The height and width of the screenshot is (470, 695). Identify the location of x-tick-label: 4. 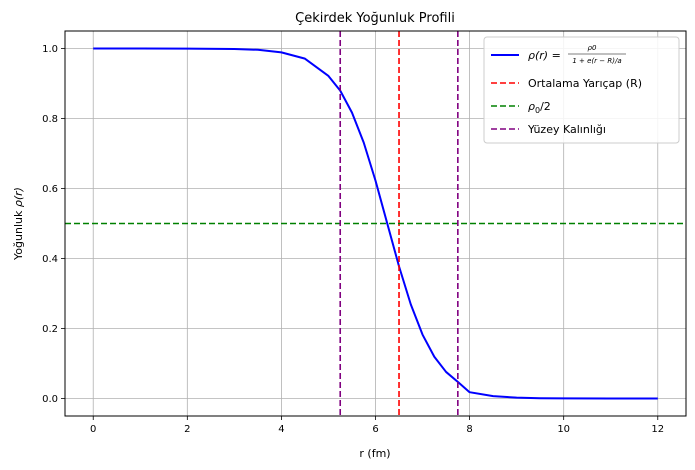
(281, 429).